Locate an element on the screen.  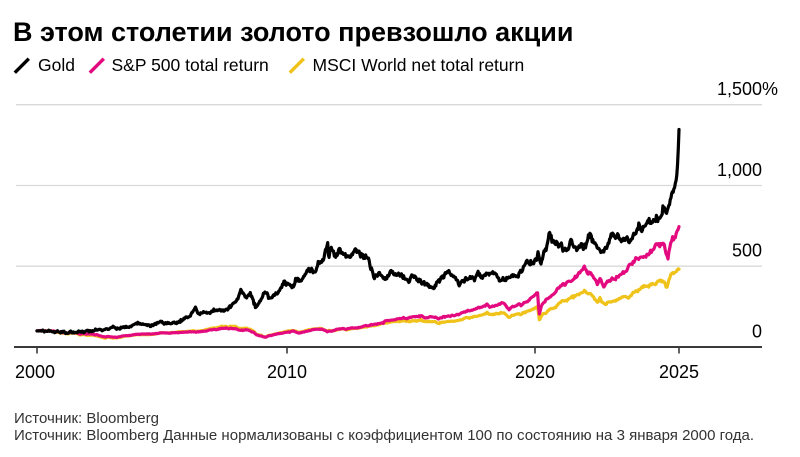
svg-text: 1,000 is located at coordinates (739, 170).